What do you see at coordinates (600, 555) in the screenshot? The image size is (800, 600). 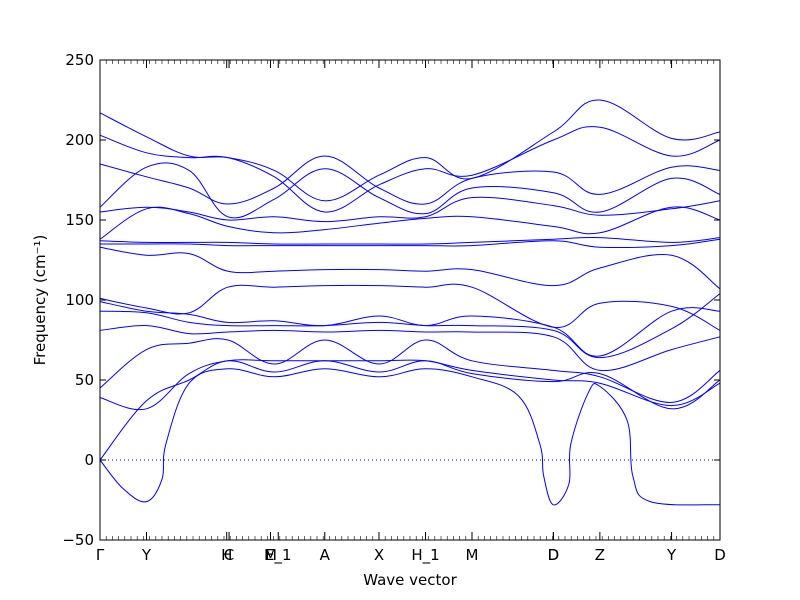 I see `x-tick-label: Z` at bounding box center [600, 555].